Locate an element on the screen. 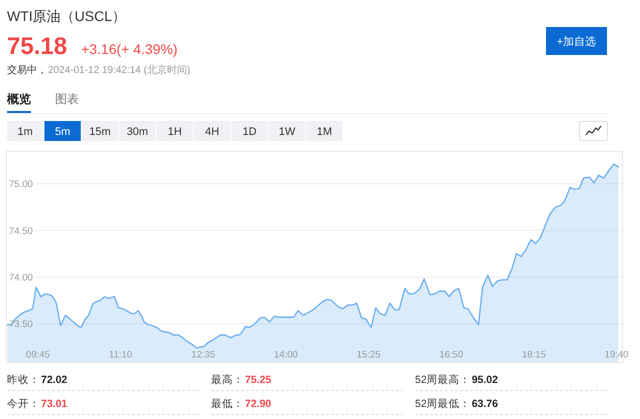 This screenshot has height=419, width=640. text: 15m is located at coordinates (100, 132).